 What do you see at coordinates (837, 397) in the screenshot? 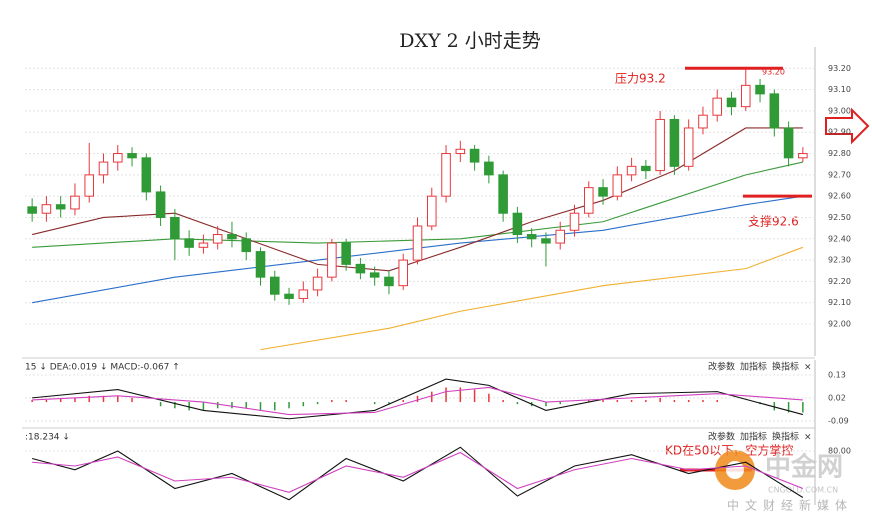
I see `y-tick-label: 0.02` at bounding box center [837, 397].